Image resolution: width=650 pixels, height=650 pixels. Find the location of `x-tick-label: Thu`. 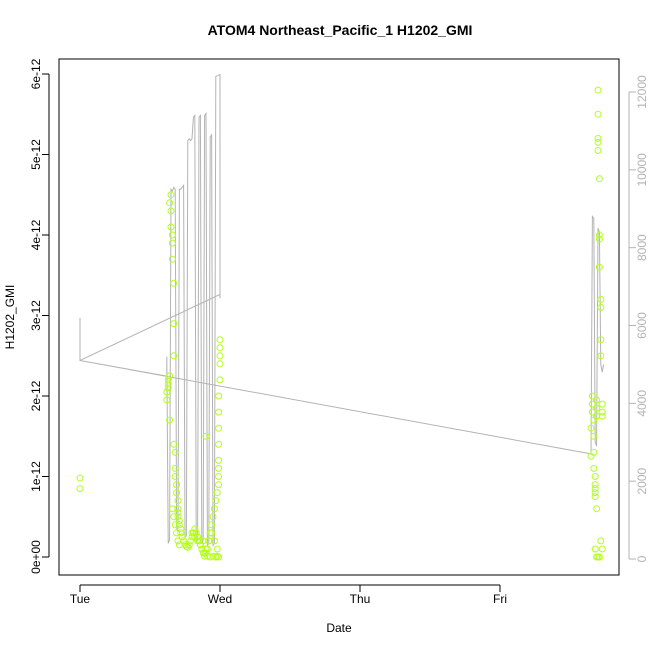

x-tick-label: Thu is located at coordinates (360, 599).